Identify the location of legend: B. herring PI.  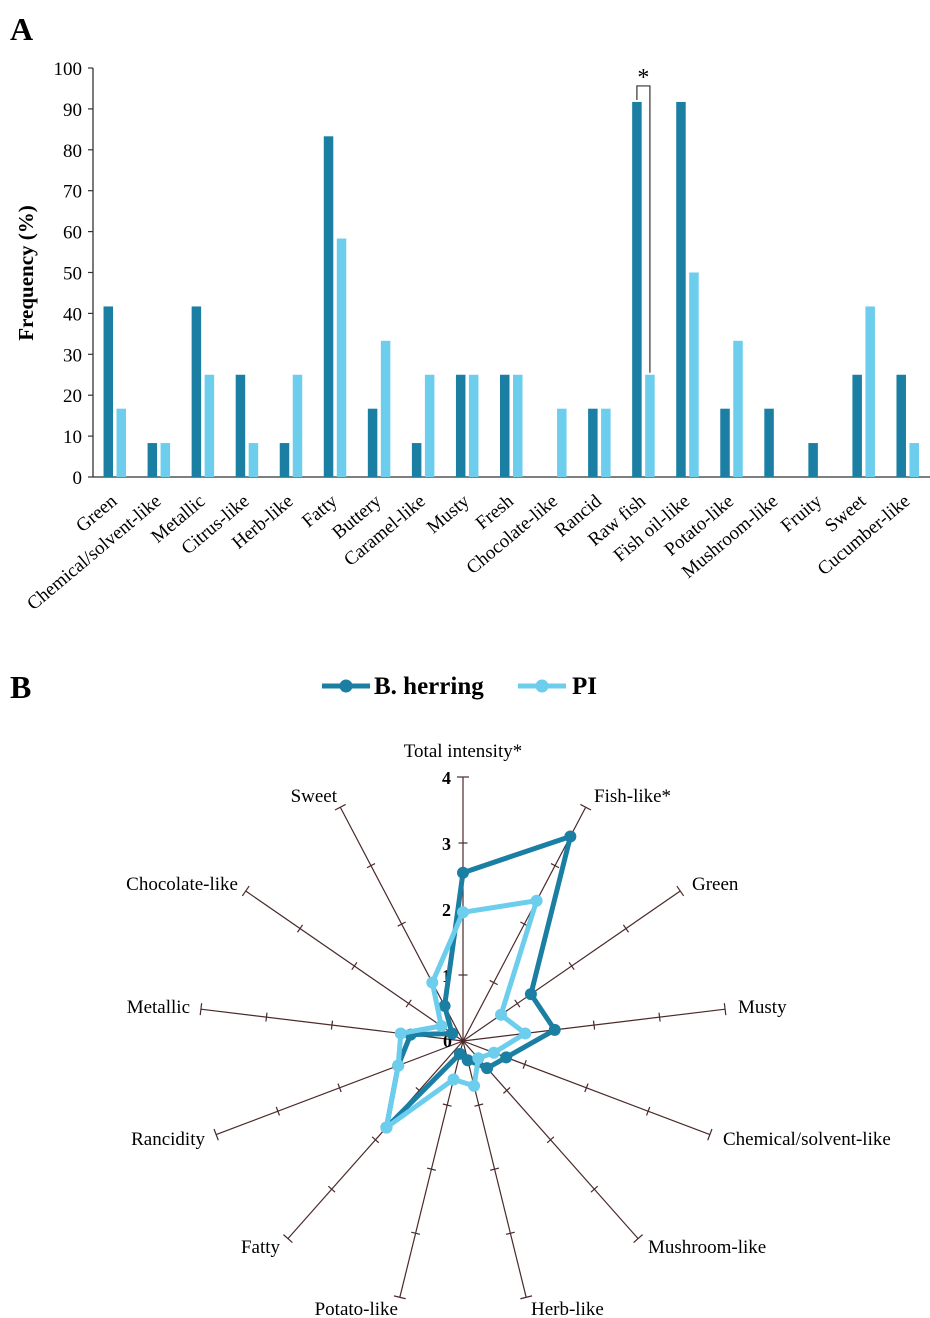
(459, 686).